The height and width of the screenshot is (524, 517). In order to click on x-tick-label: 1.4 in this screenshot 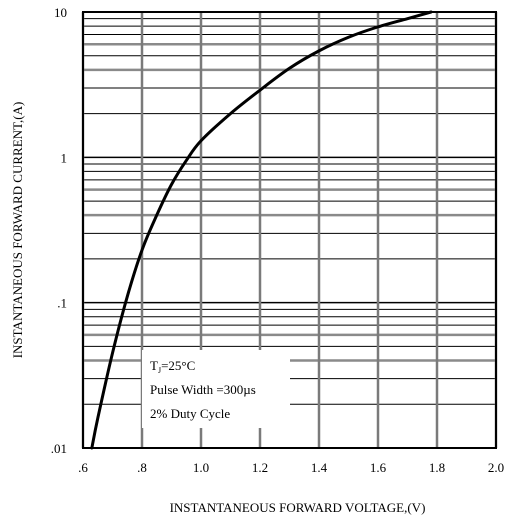, I will do `click(319, 467)`.